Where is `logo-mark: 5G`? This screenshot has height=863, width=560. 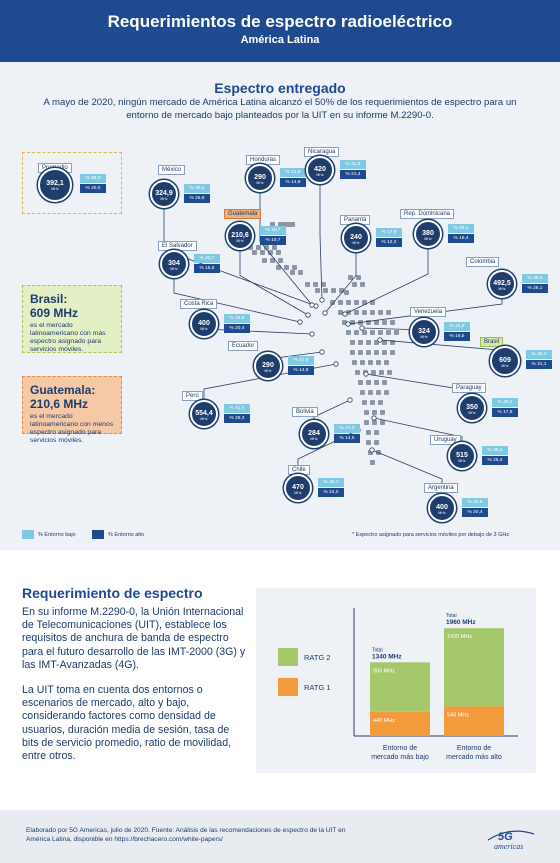 logo-mark: 5G is located at coordinates (505, 837).